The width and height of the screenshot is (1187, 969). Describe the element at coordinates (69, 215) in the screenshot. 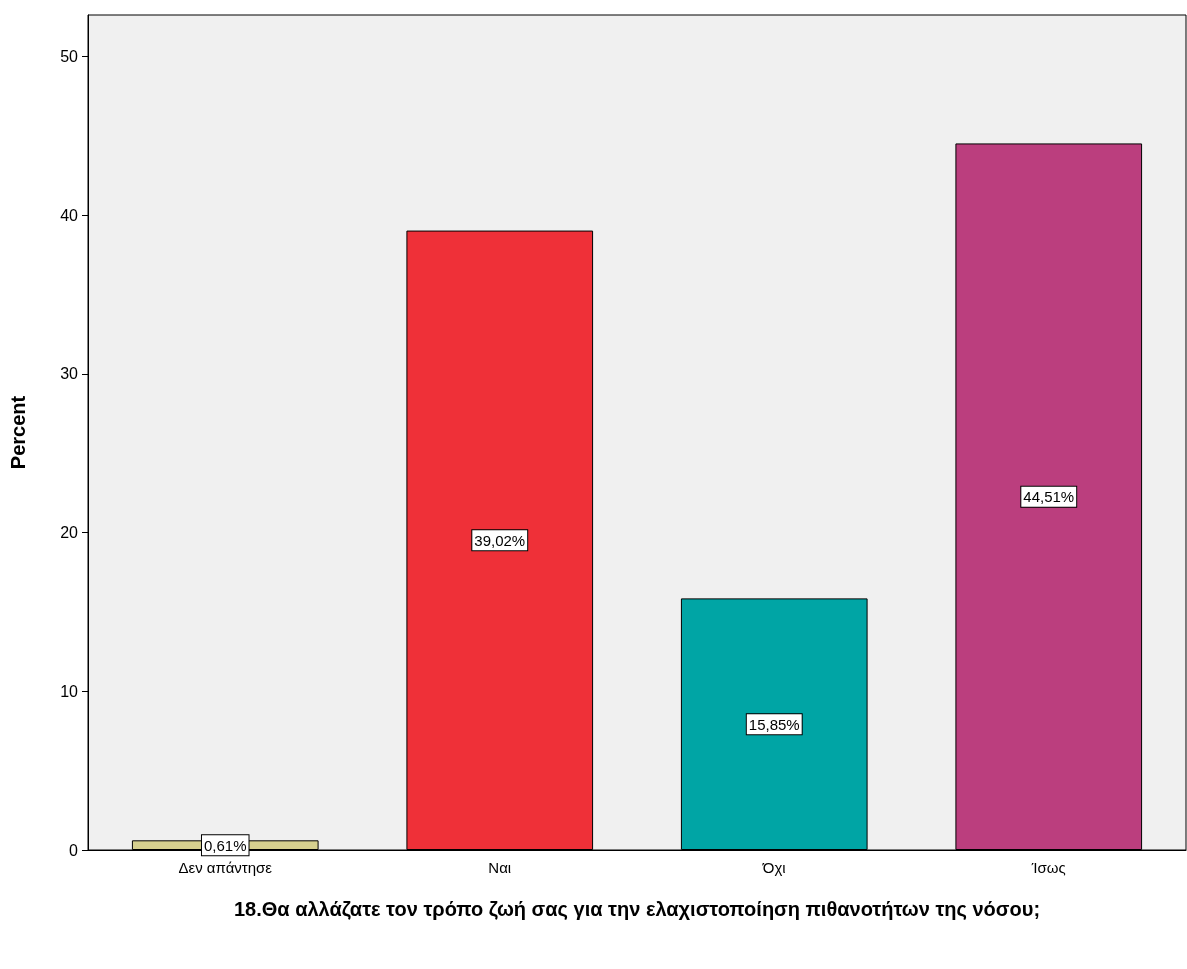

I see `y-tick-label: 40` at that location.